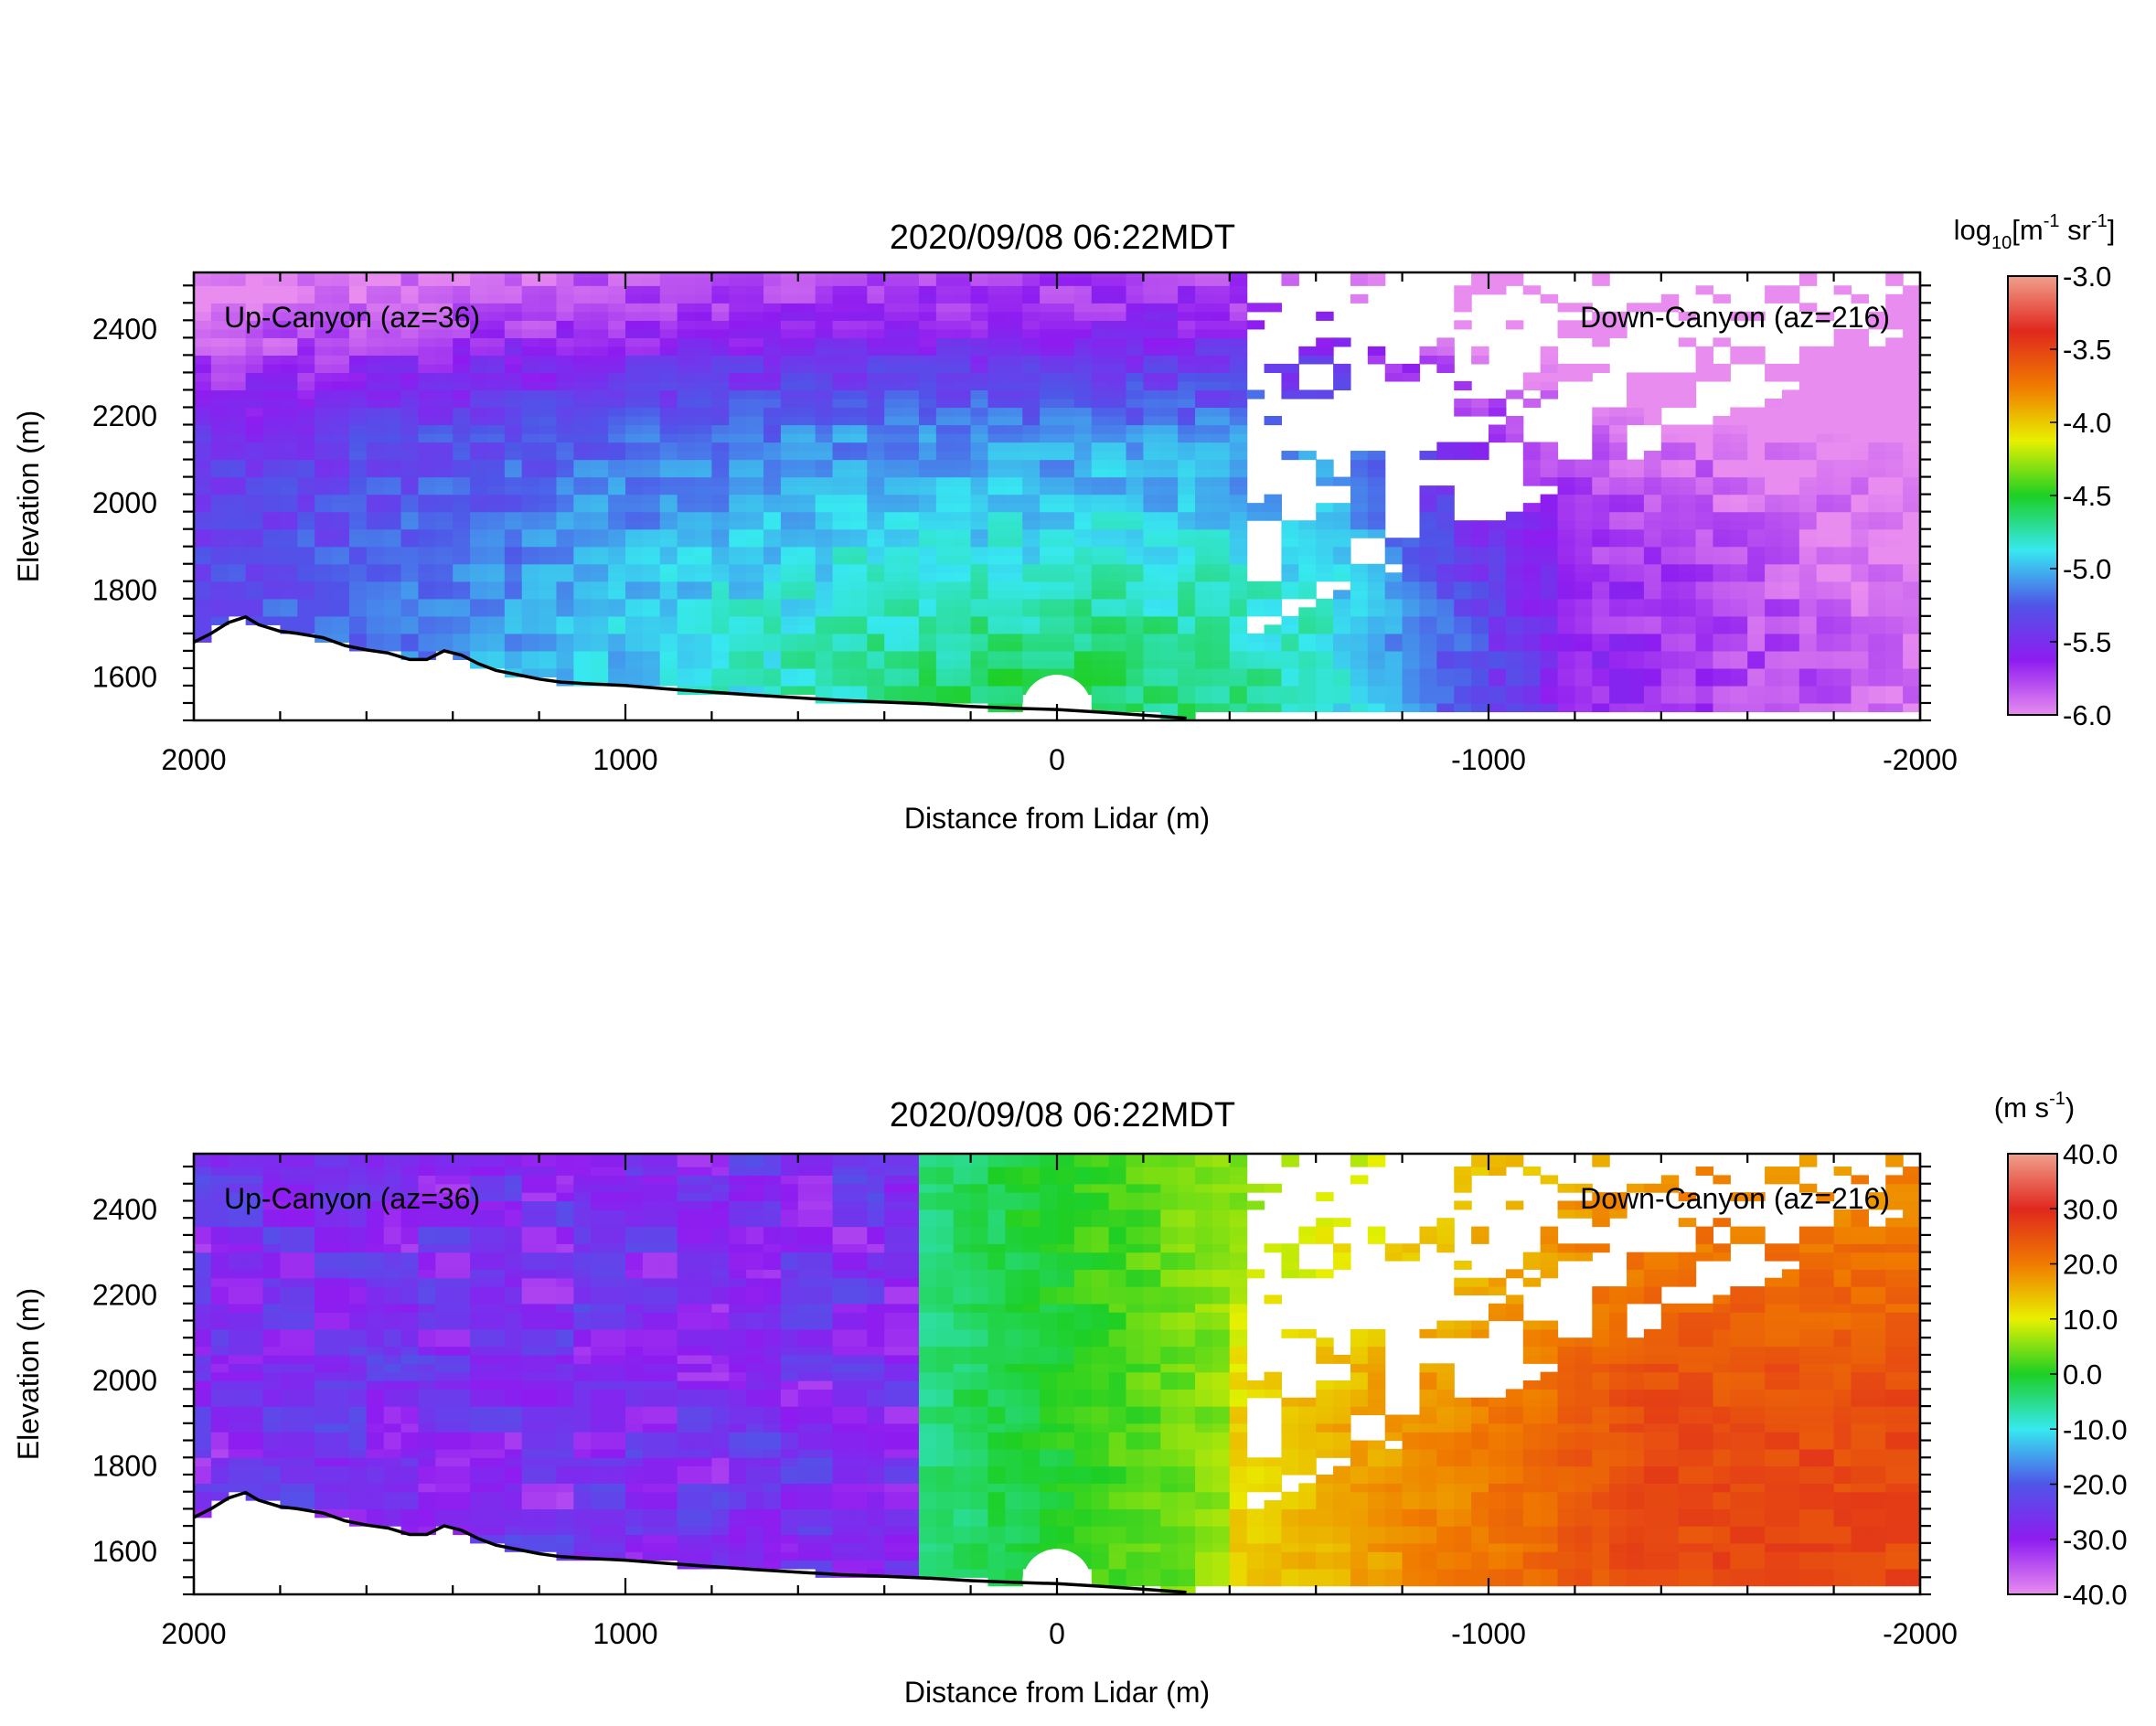  Describe the element at coordinates (2095, 1540) in the screenshot. I see `colorbar-tick-label: -30.0` at that location.